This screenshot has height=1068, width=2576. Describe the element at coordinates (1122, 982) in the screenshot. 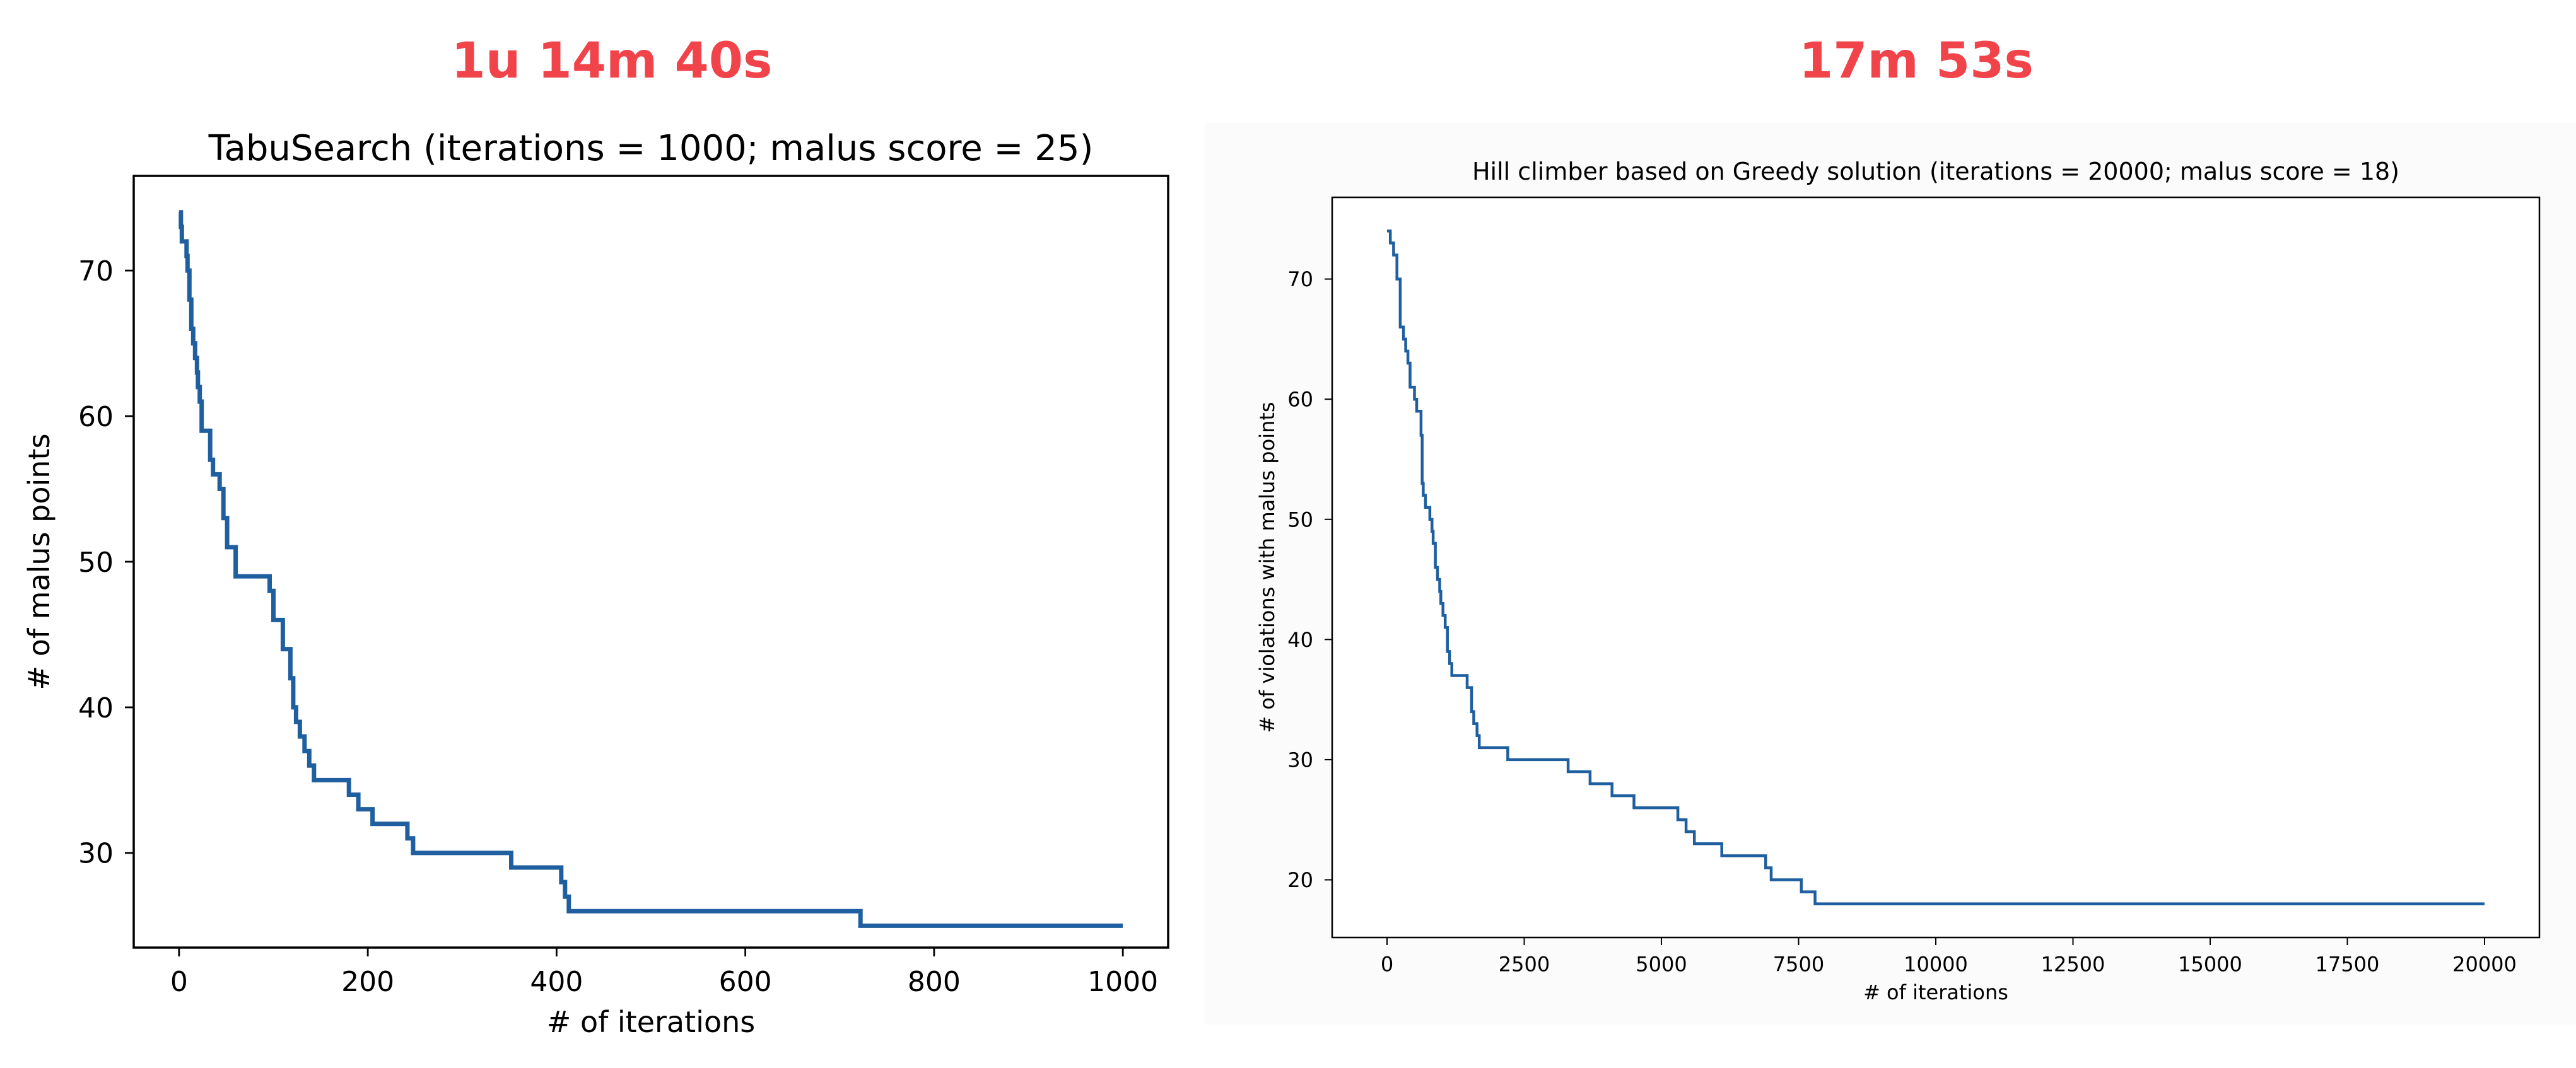

I see `tabu-x-tick-label: 1000` at that location.